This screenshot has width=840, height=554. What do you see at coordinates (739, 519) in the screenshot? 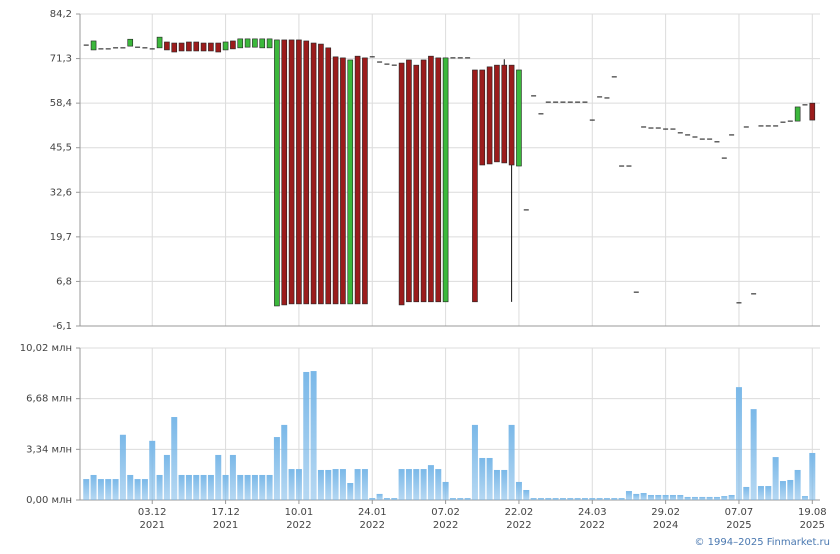
I see `x-tick-label: 07.07 2025` at bounding box center [739, 519].